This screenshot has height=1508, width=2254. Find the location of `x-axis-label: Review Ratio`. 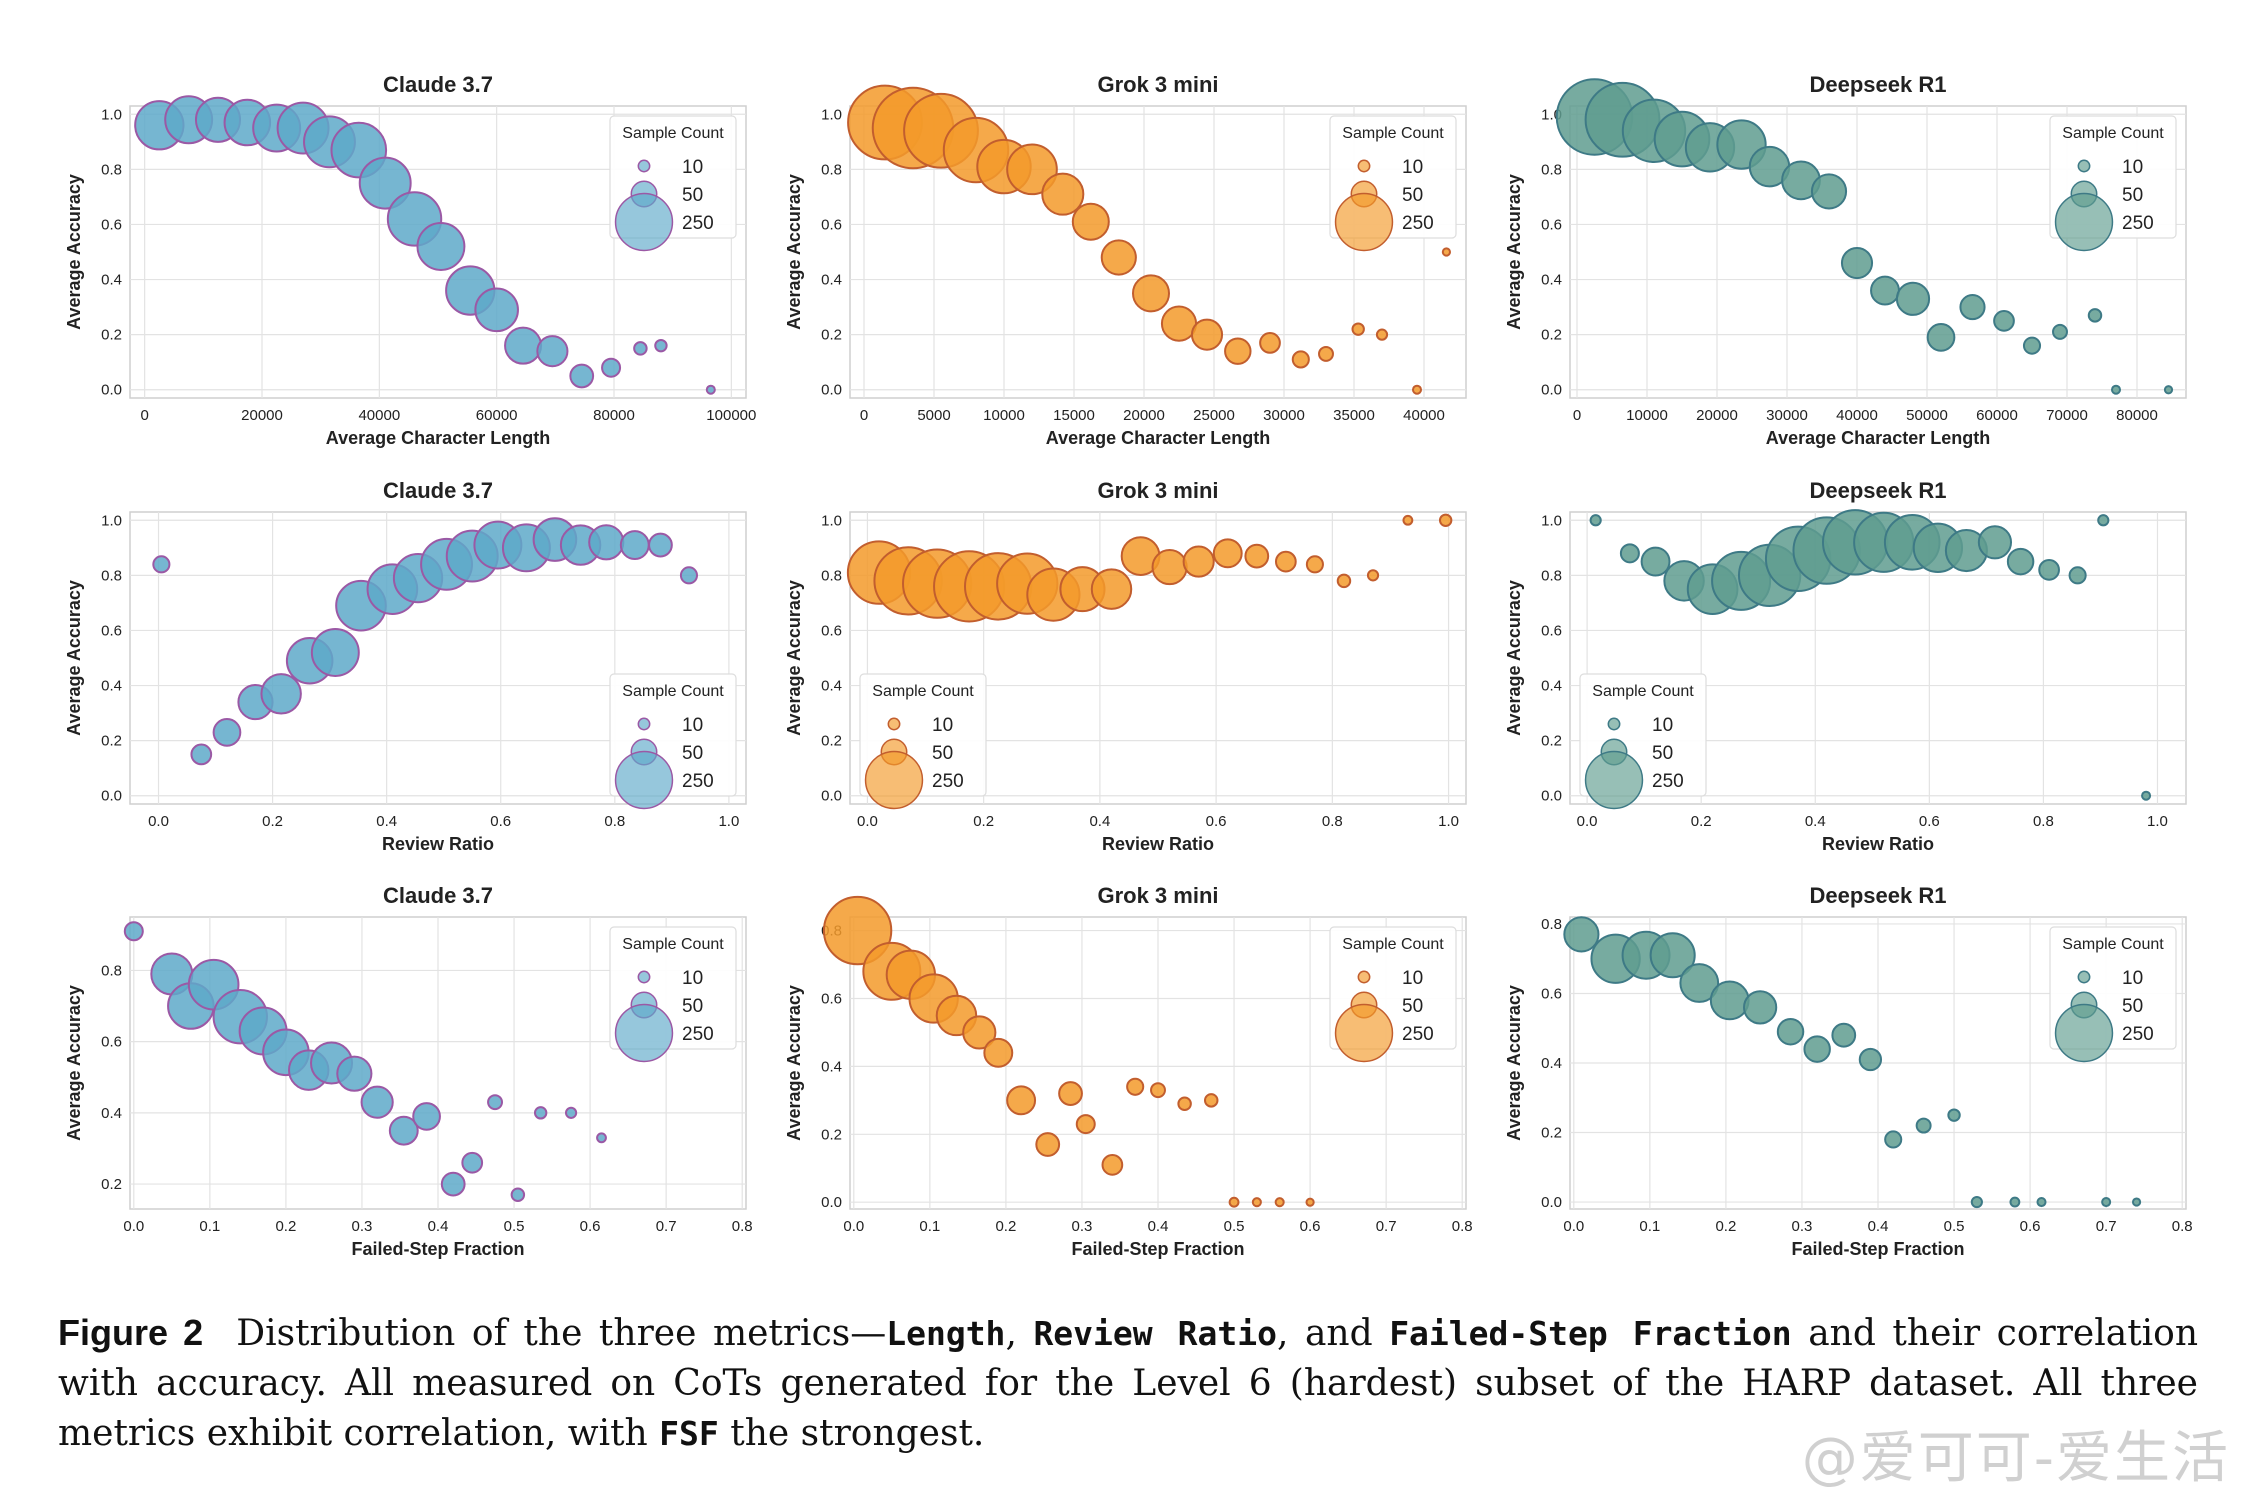

x-axis-label: Review Ratio is located at coordinates (1878, 844).